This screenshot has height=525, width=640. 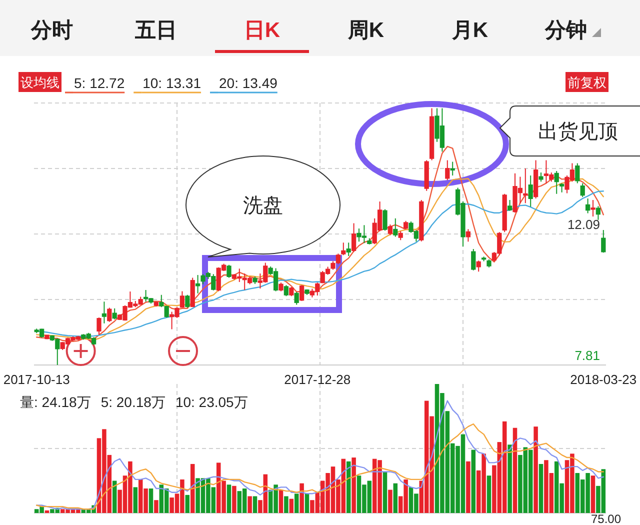 What do you see at coordinates (36, 379) in the screenshot?
I see `x-tick-label: 2017-10-13` at bounding box center [36, 379].